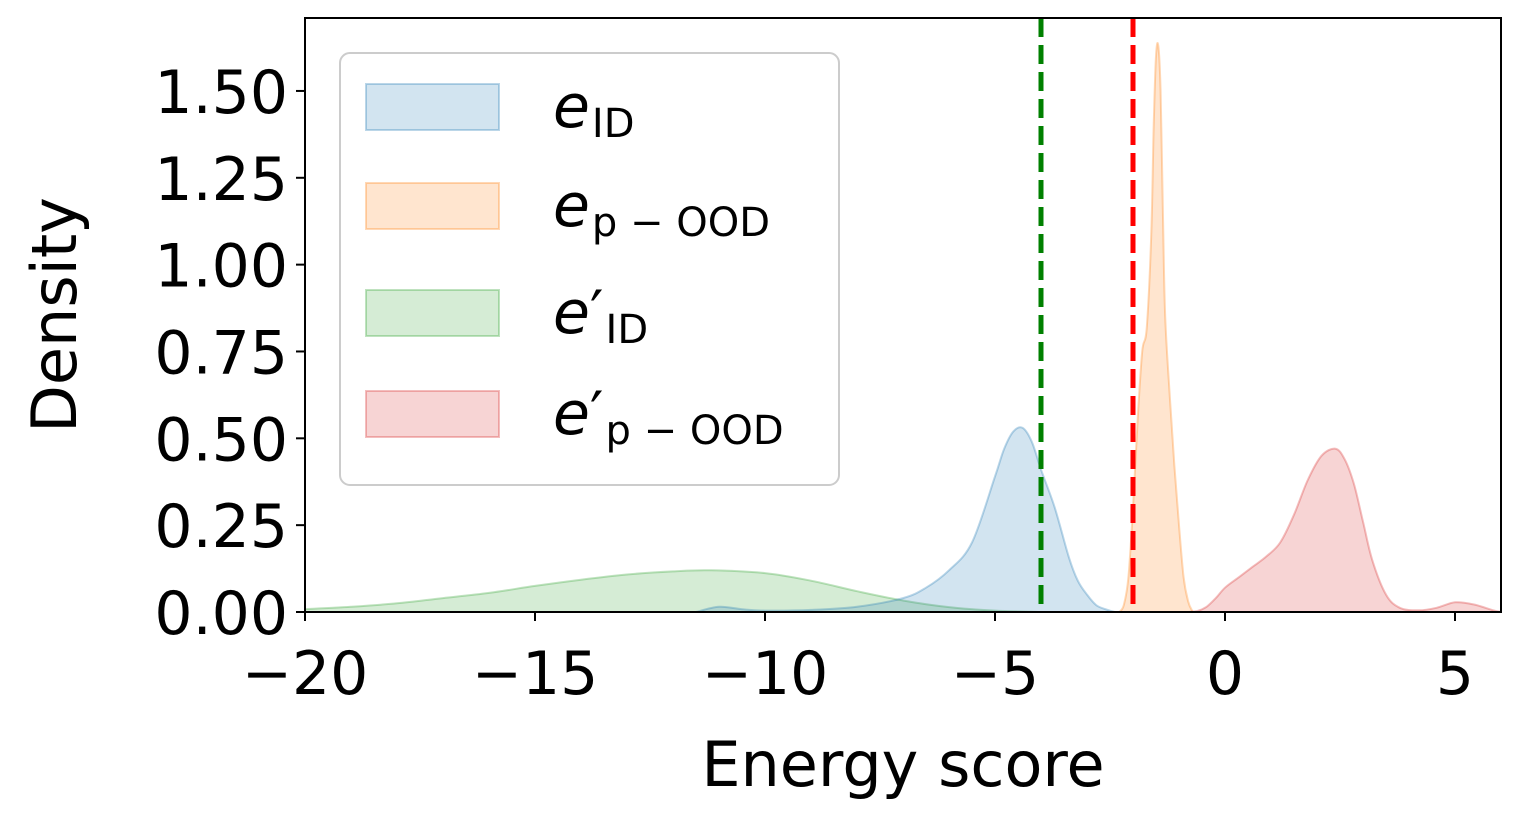 Image resolution: width=1521 pixels, height=818 pixels. I want to click on x-tick-label: −10, so click(765, 674).